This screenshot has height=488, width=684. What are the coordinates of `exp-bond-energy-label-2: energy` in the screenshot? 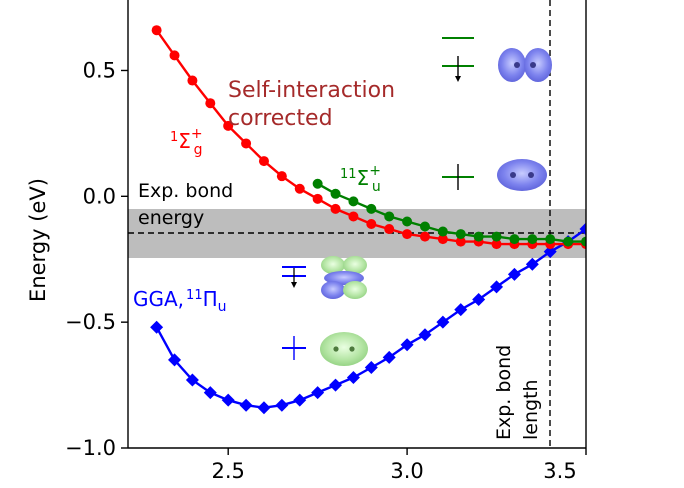 It's located at (171, 218).